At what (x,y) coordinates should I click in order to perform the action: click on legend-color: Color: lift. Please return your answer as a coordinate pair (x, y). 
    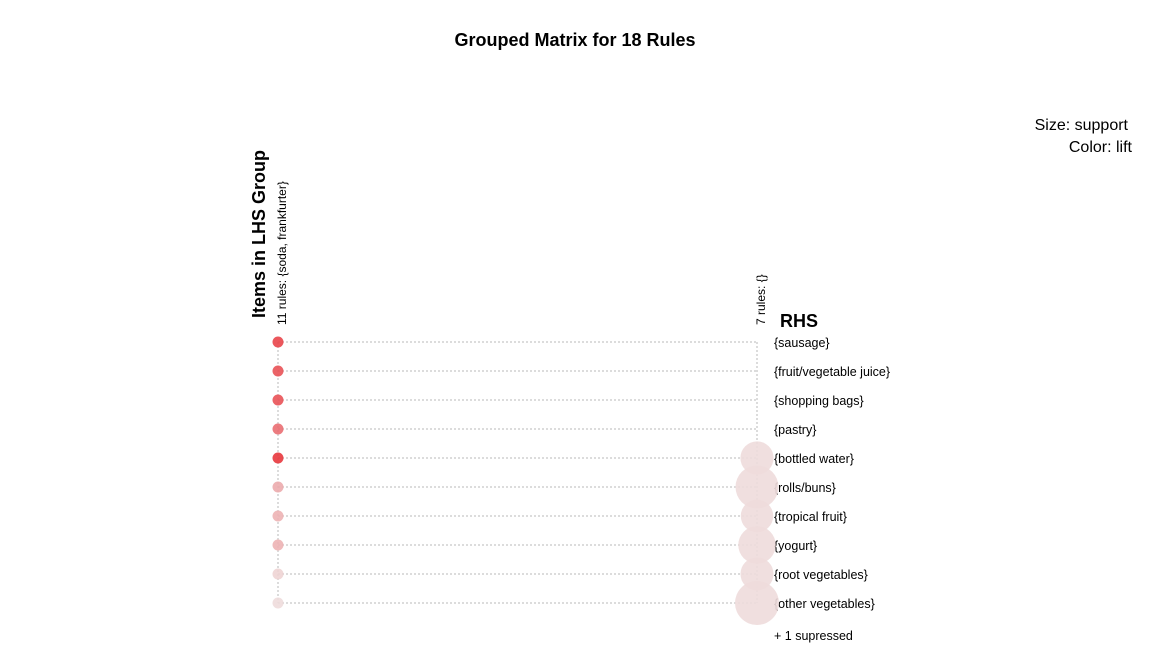
    Looking at the image, I should click on (1101, 147).